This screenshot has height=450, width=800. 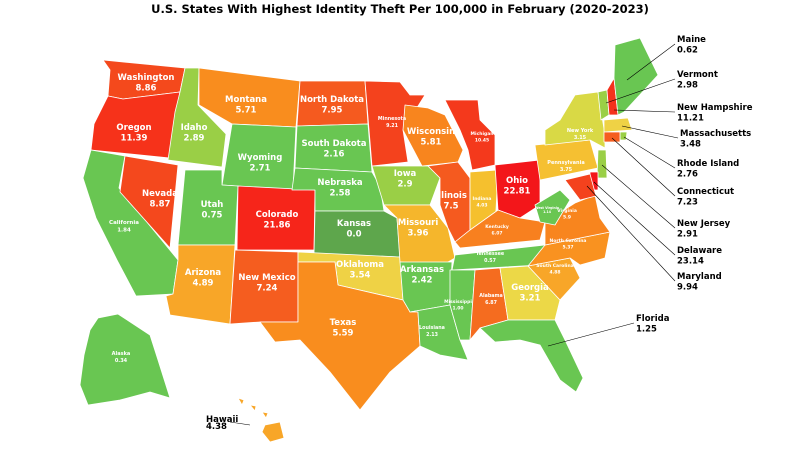 I want to click on state-value-idaho: 2.89, so click(x=194, y=139).